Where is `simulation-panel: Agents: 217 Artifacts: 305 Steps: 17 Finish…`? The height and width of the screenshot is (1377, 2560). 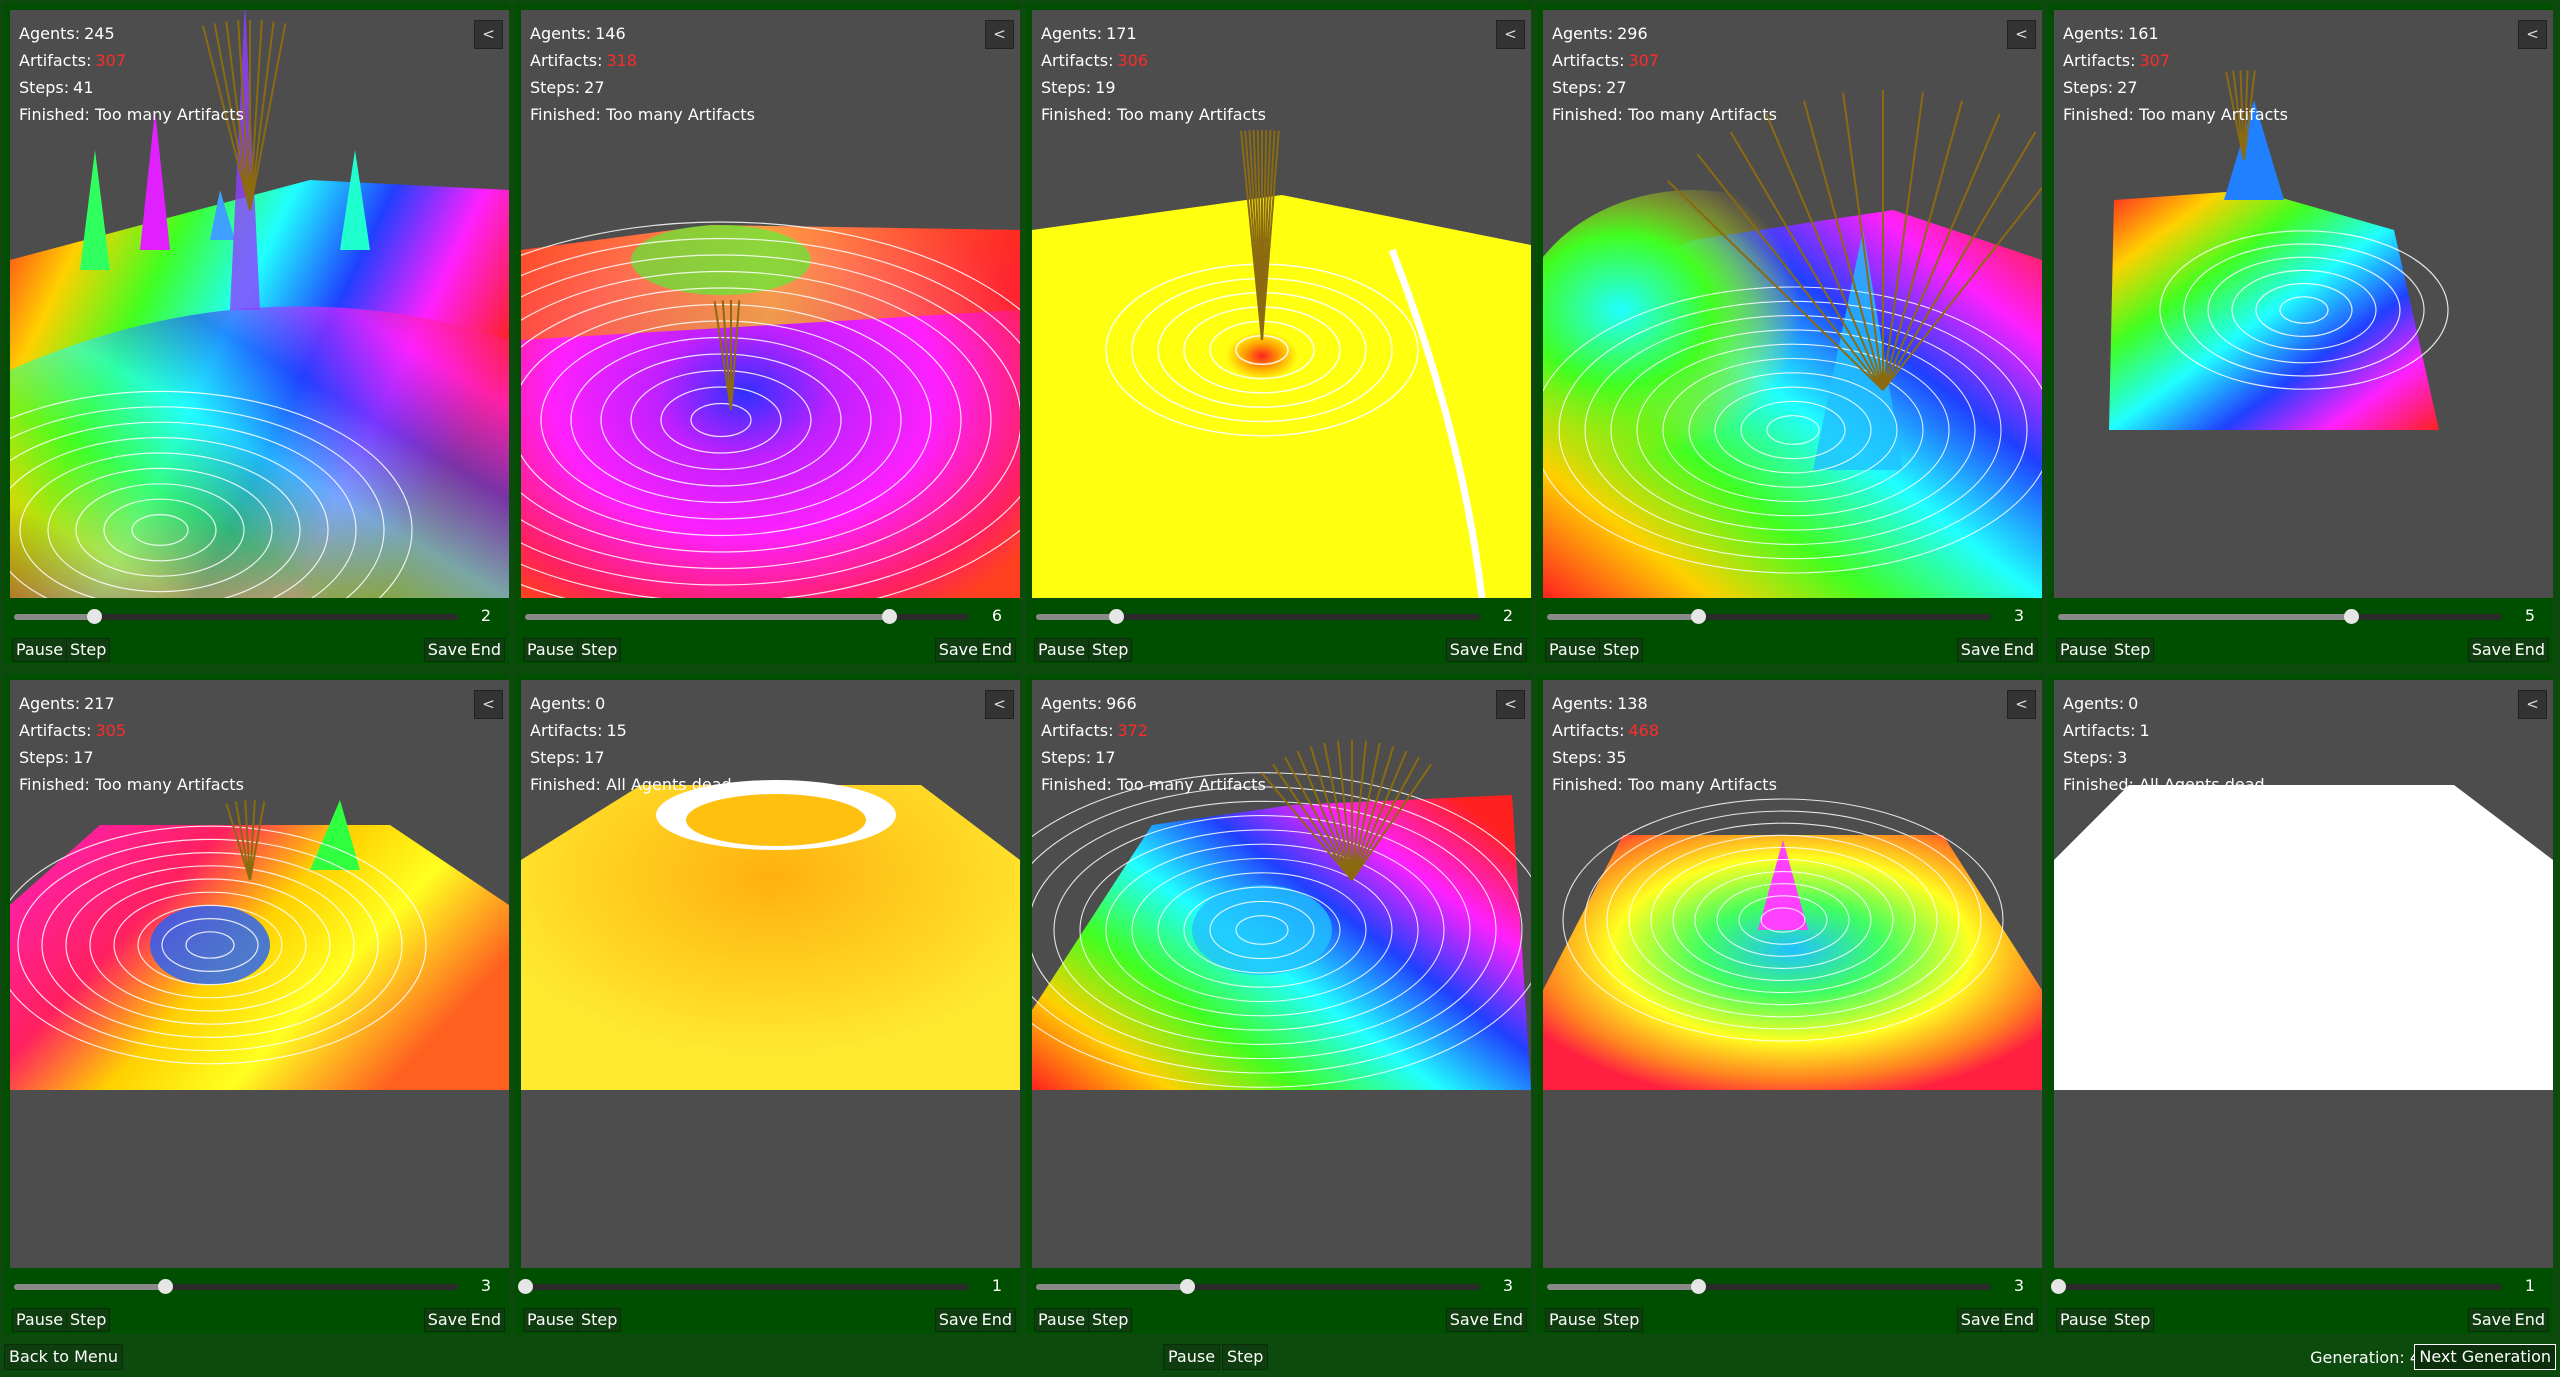 simulation-panel: Agents: 217 Artifacts: 305 Steps: 17 Finish… is located at coordinates (256, 1004).